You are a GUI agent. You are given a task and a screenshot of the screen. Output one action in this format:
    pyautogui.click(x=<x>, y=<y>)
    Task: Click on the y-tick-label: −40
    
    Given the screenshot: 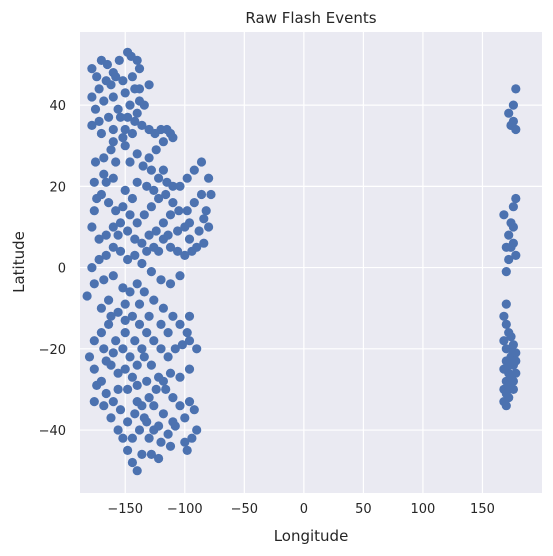 What is the action you would take?
    pyautogui.click(x=52, y=431)
    